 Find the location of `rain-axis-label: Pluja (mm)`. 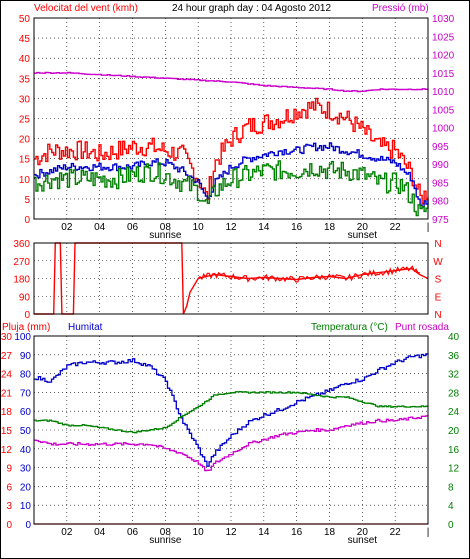

rain-axis-label: Pluja (mm) is located at coordinates (26, 327).